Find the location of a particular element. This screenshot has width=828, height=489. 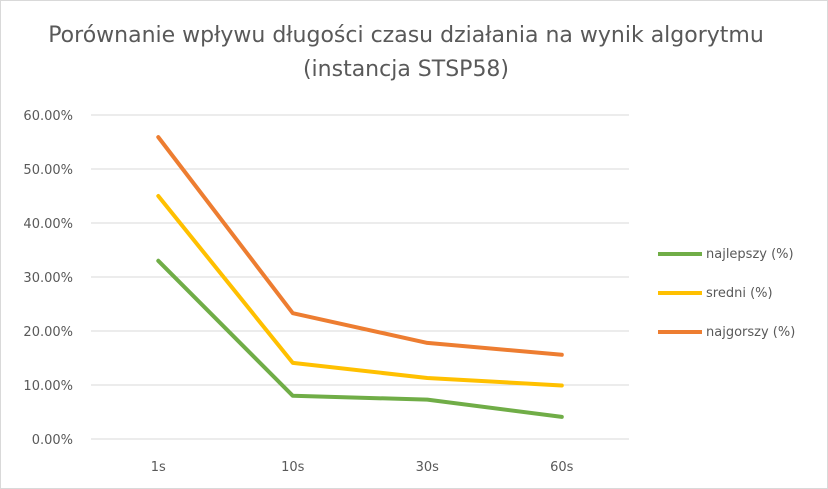

legend-label: sredni (%) is located at coordinates (739, 293).